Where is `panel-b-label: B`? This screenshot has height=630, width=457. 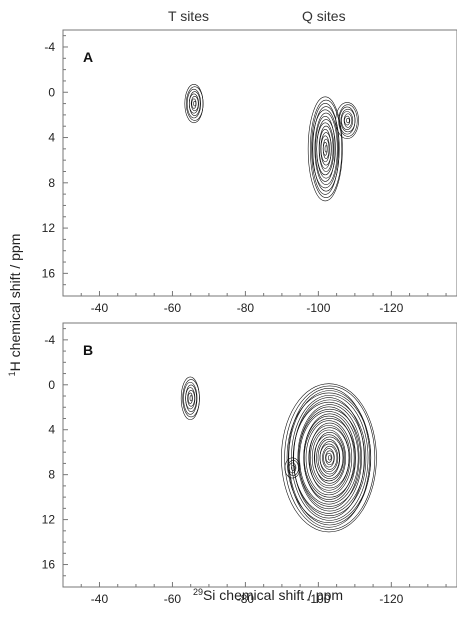
panel-b-label: B is located at coordinates (88, 350).